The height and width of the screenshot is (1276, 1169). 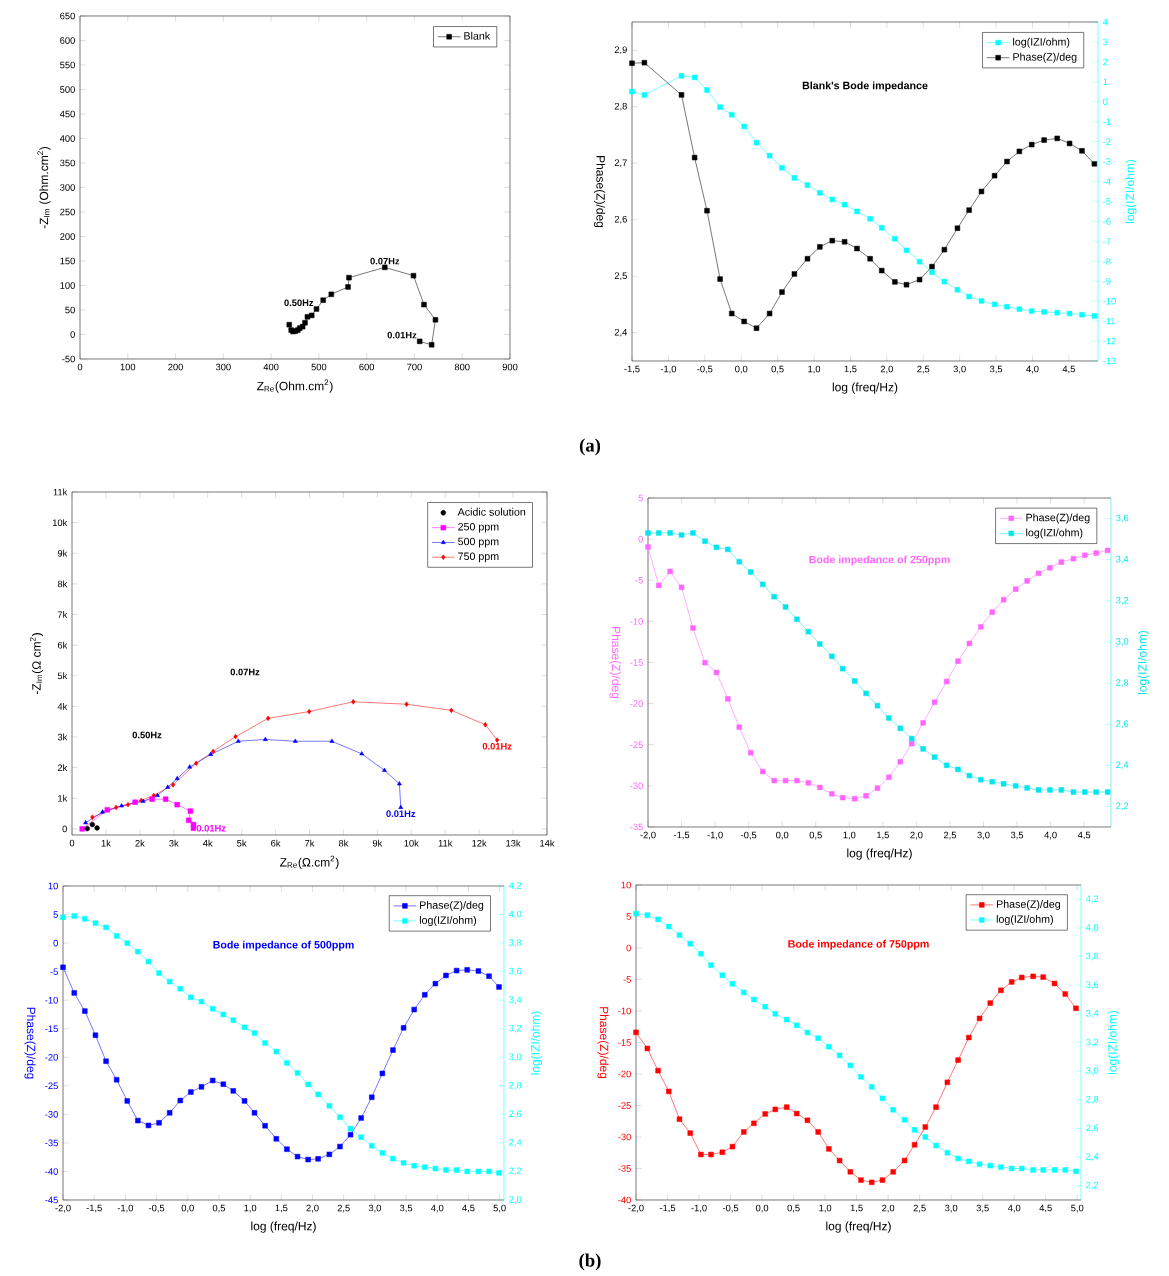 I want to click on y-tick-label: 2,6, so click(x=620, y=219).